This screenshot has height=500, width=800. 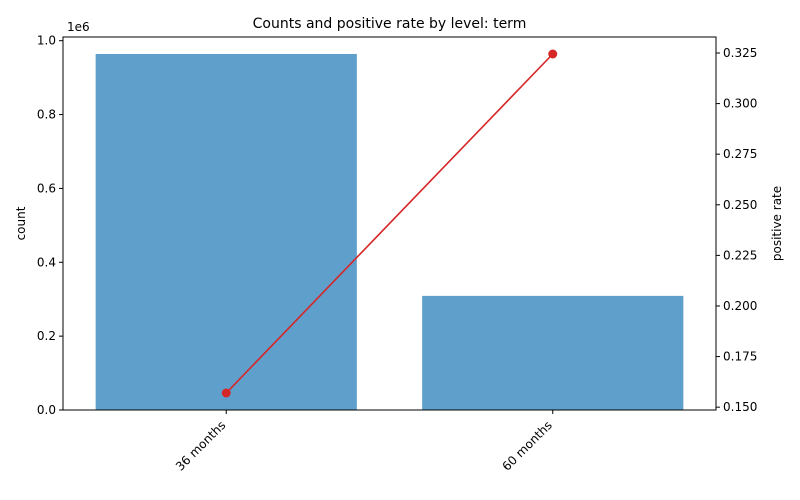 I want to click on right-tick-label: 0.175, so click(x=740, y=357).